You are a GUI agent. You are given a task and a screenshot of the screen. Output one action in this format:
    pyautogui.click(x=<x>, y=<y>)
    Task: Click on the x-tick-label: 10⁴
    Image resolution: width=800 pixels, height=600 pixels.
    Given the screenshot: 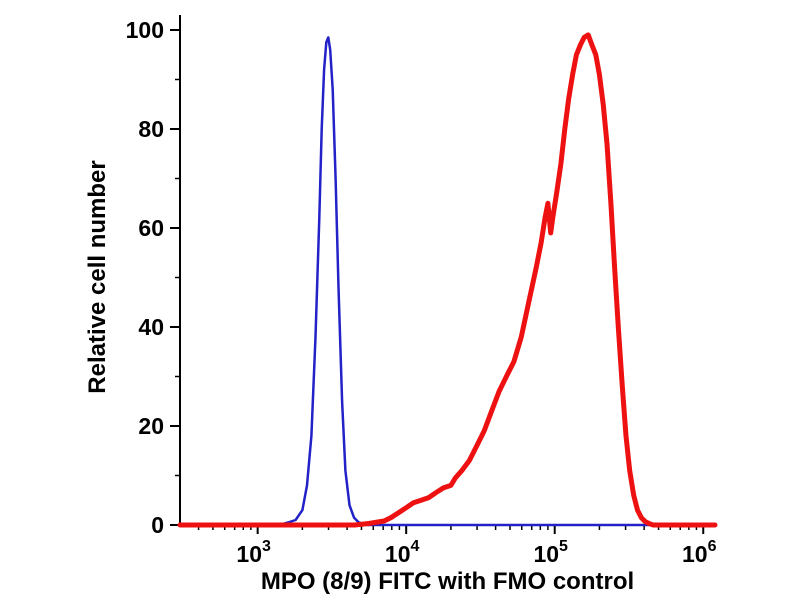 What is the action you would take?
    pyautogui.click(x=402, y=552)
    